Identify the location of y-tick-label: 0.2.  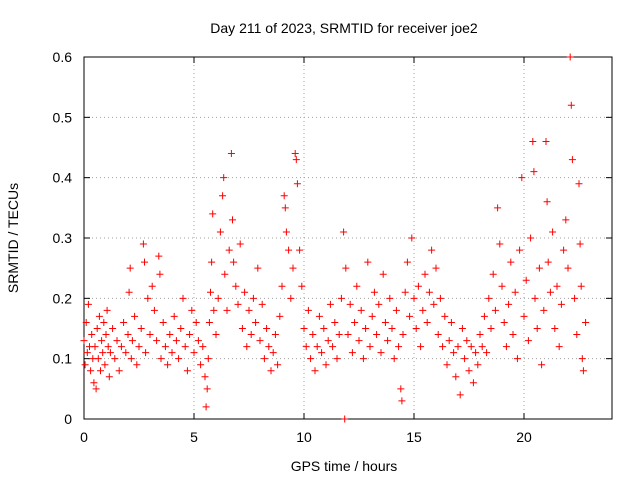
(63, 298).